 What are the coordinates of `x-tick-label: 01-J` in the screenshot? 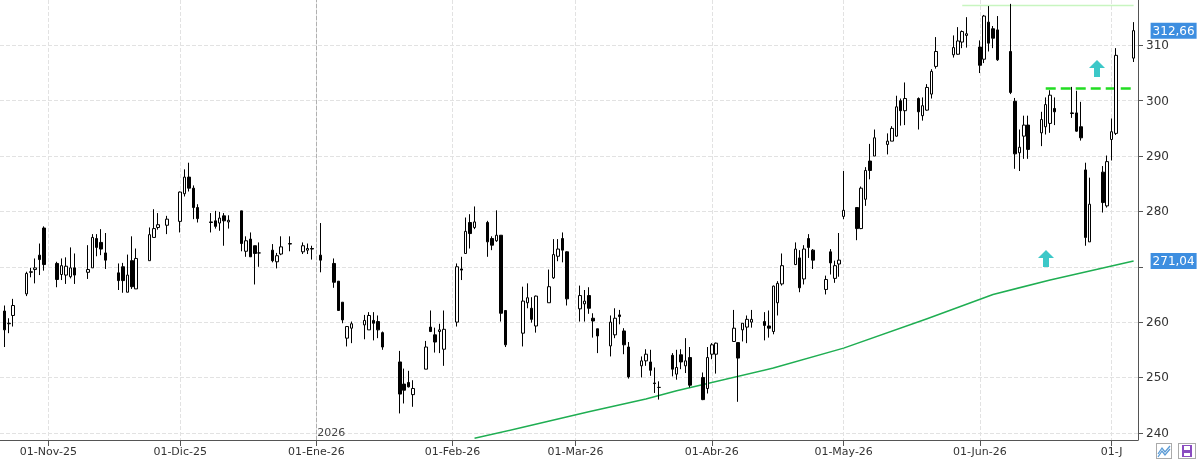 It's located at (1111, 451).